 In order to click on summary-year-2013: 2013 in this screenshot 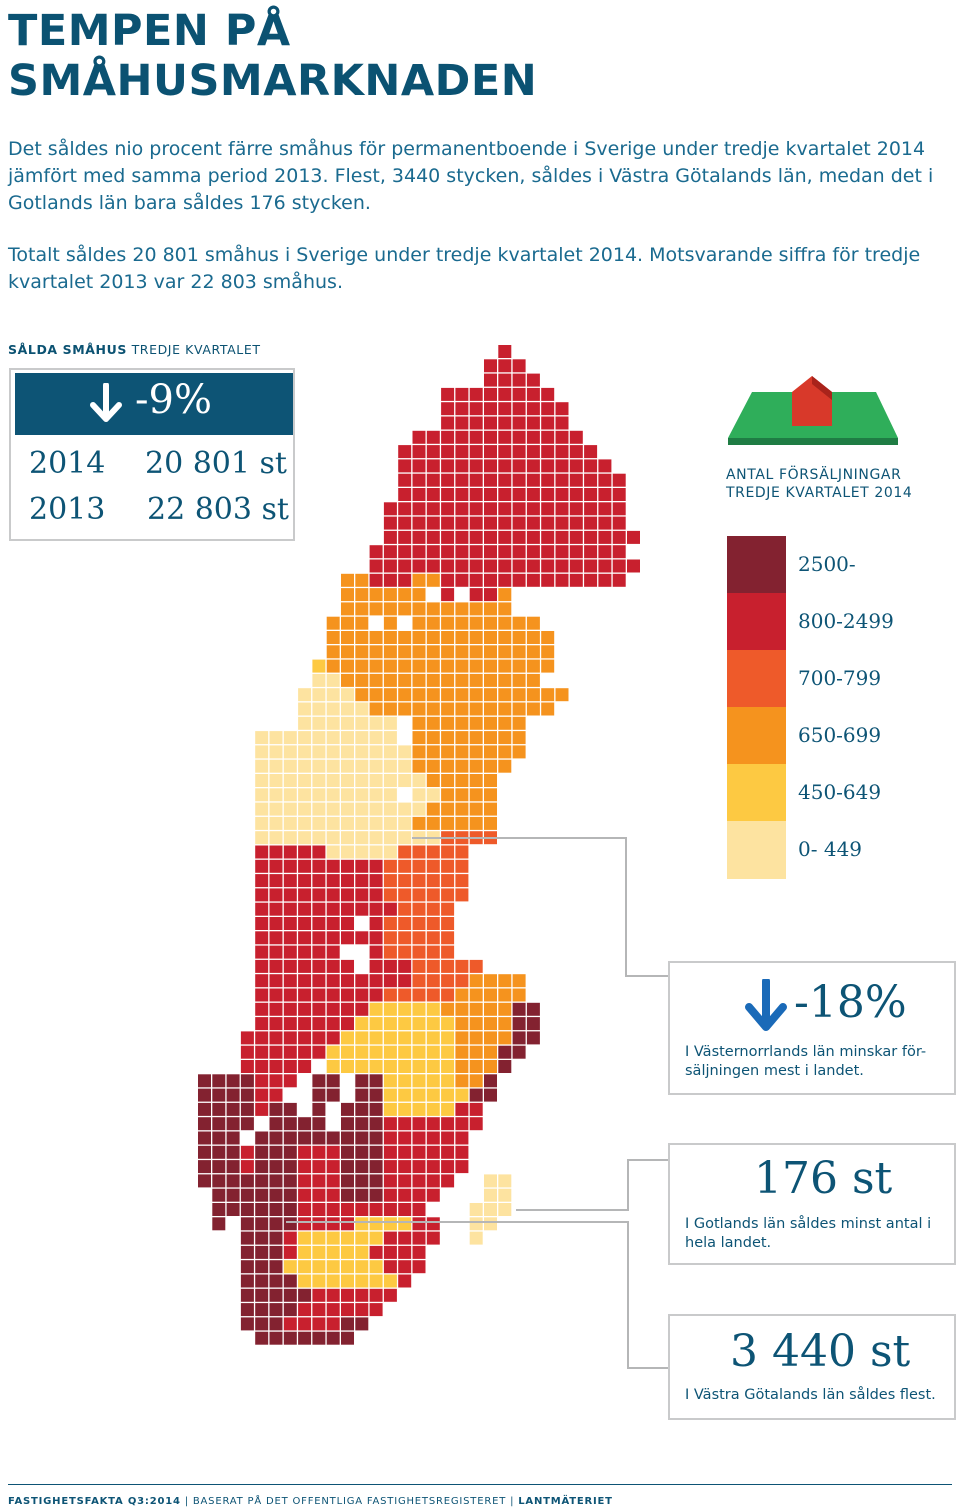, I will do `click(67, 509)`.